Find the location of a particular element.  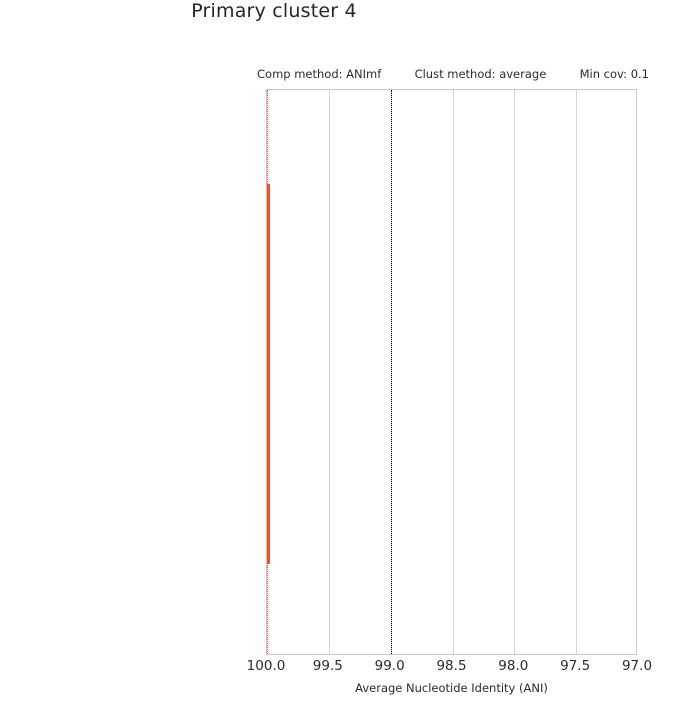

dendrogram-link-merge-cluster-shovill is located at coordinates (268, 421).